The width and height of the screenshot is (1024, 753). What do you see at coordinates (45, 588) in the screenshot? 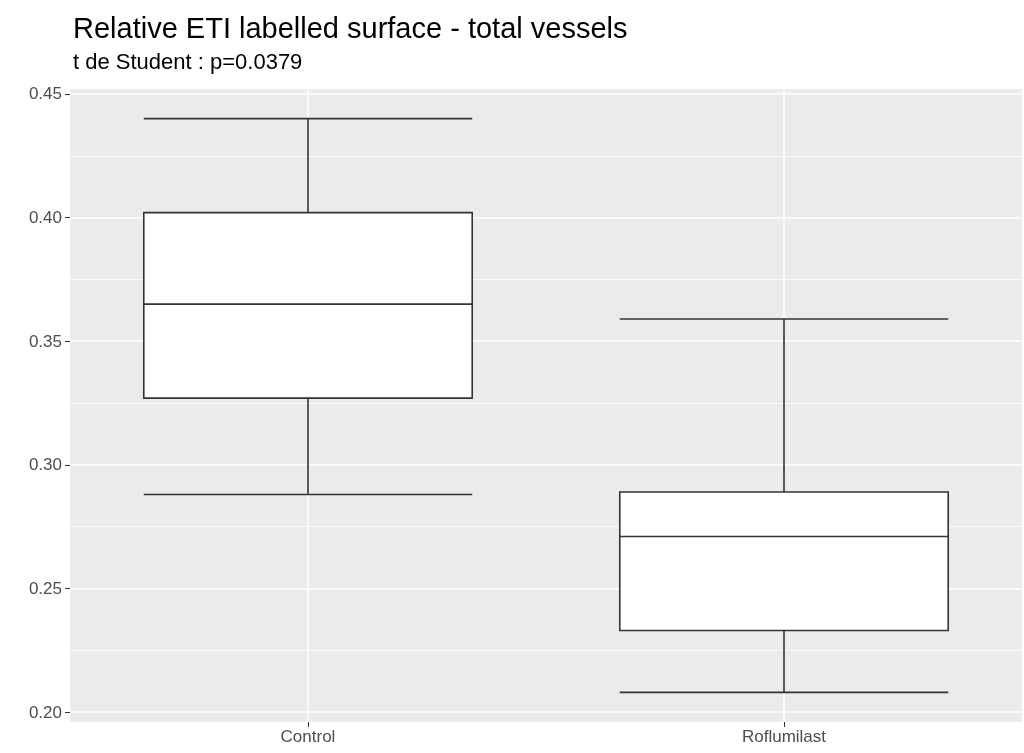
I see `y-tick-label: 0.25` at bounding box center [45, 588].